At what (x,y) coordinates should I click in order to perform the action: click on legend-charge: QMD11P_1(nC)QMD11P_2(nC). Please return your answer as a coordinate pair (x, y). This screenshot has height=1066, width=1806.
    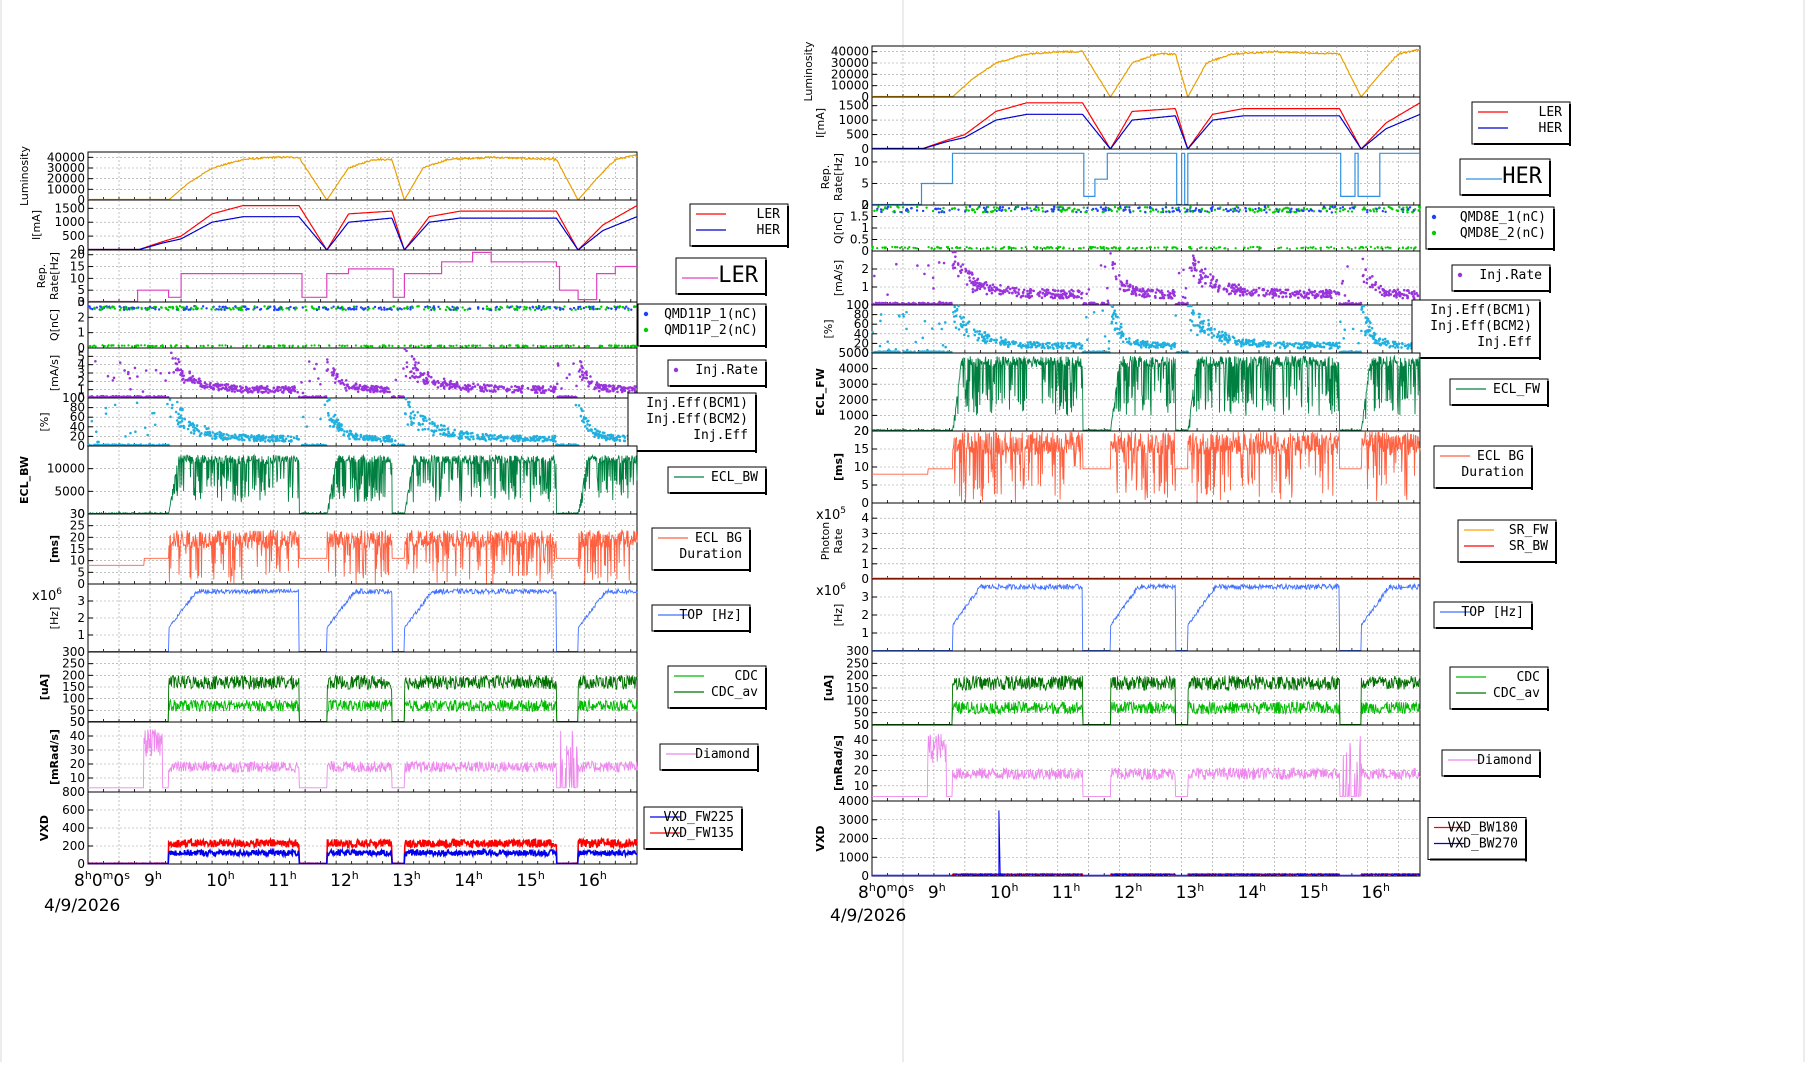
    Looking at the image, I should click on (702, 326).